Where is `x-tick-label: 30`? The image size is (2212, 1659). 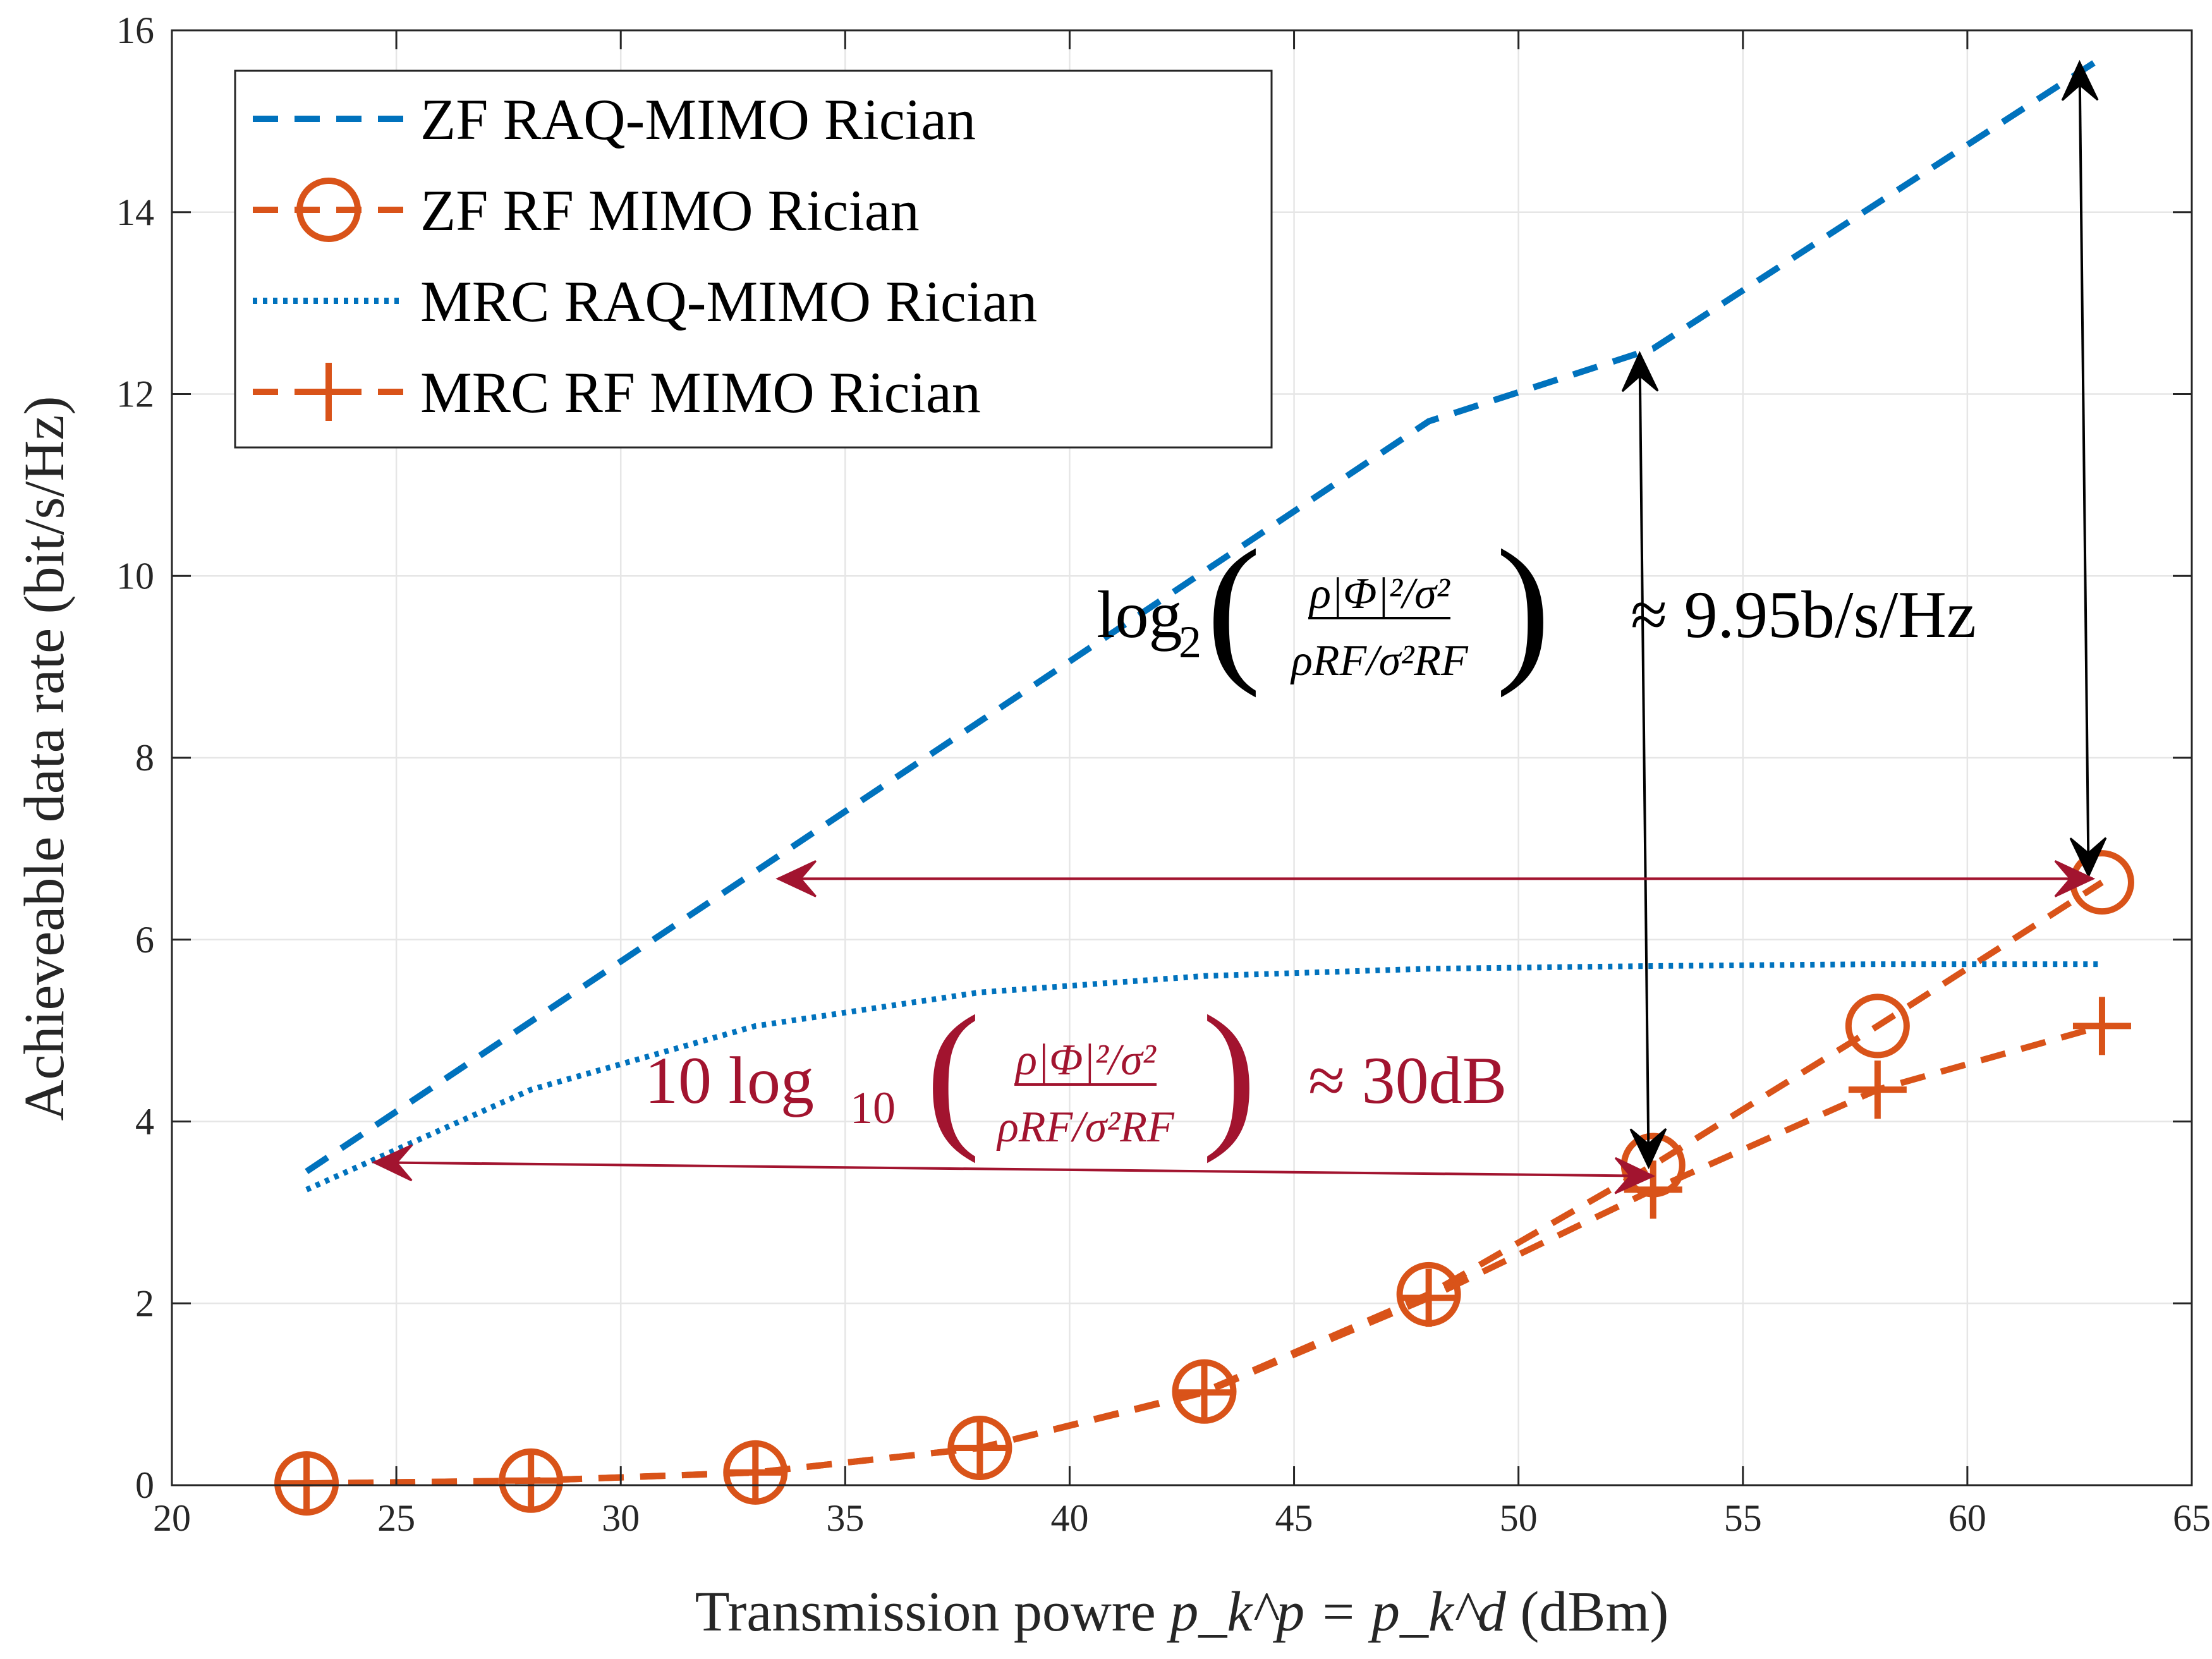
x-tick-label: 30 is located at coordinates (621, 1518).